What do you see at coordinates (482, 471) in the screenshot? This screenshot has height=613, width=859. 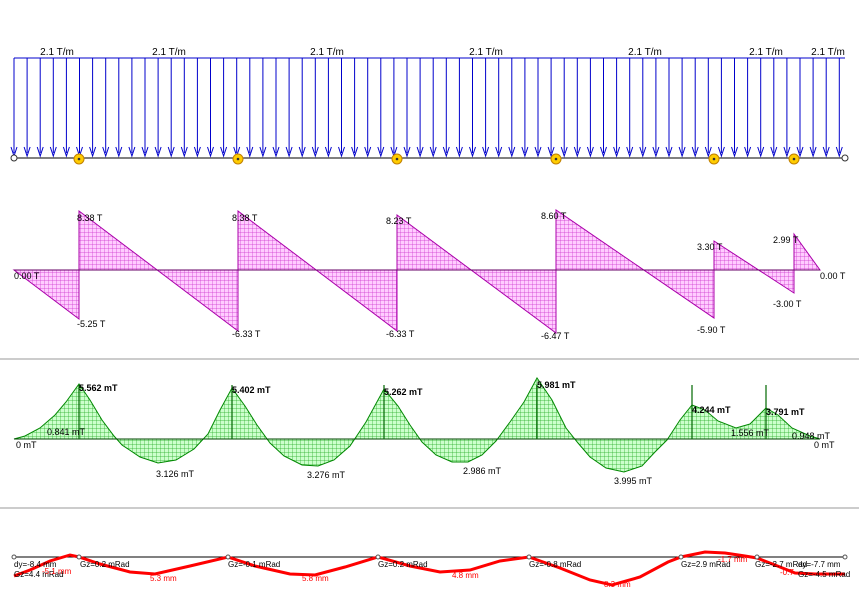 I see `moment-label: 2.986 mT` at bounding box center [482, 471].